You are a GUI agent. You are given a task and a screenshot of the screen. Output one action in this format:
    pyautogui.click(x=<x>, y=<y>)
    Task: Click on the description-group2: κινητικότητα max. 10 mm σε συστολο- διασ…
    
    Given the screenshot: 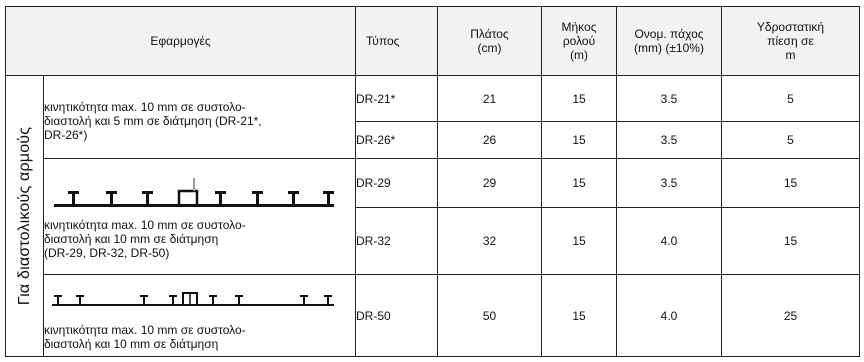 What is the action you would take?
    pyautogui.click(x=199, y=216)
    